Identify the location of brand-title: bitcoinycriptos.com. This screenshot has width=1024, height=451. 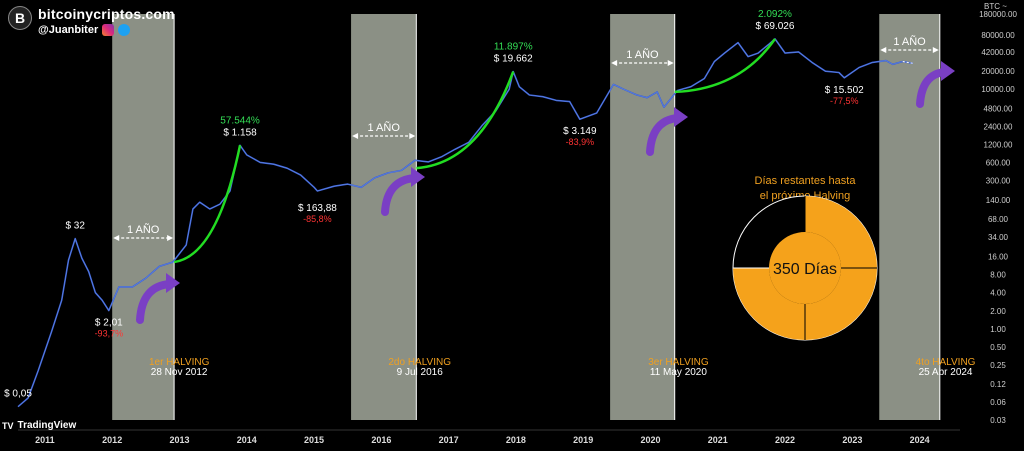
(106, 14).